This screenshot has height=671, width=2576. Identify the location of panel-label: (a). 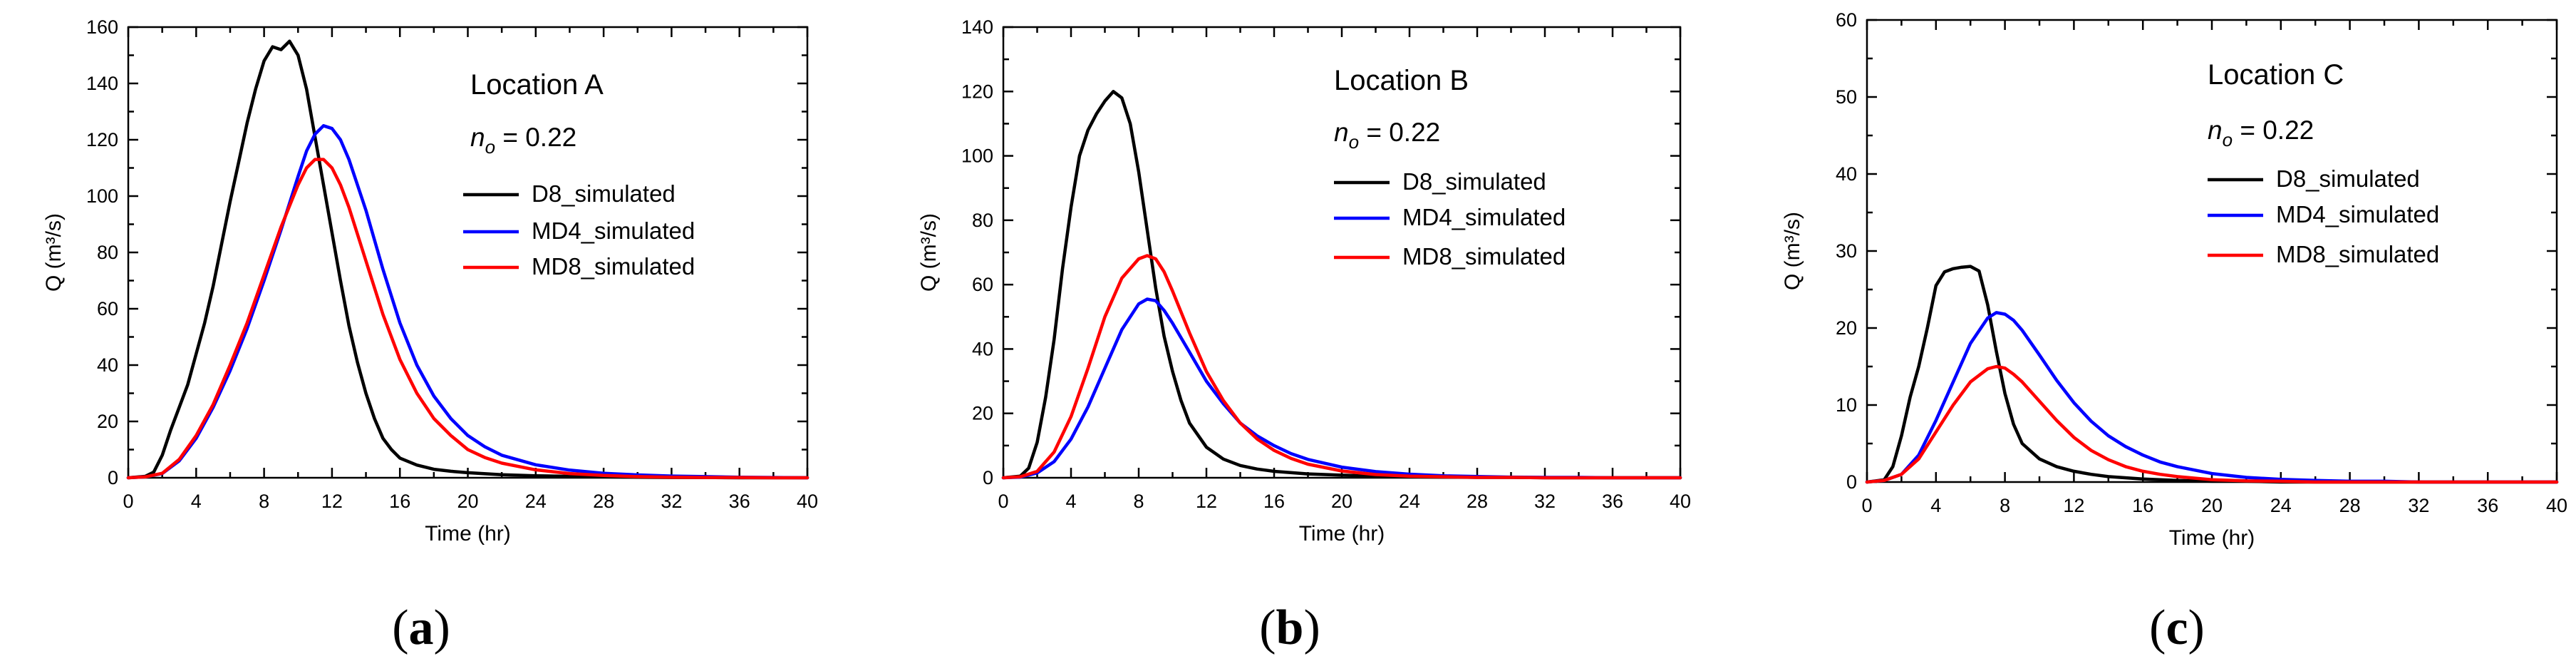
(421, 627).